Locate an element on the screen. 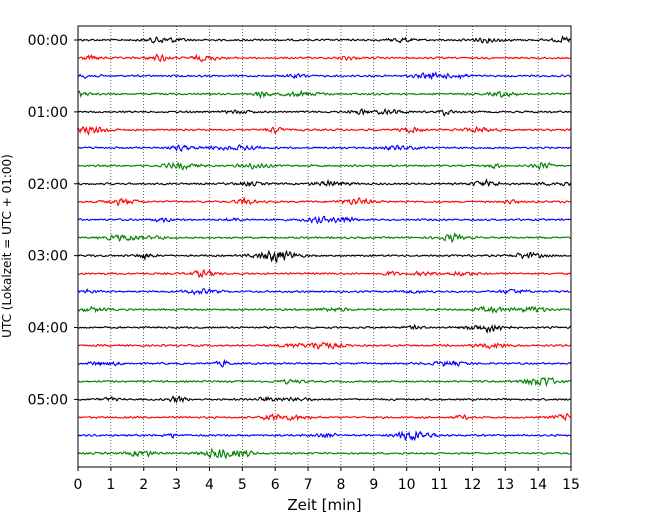 This screenshot has height=520, width=650. x-axis-ticks: 0 1 2 3 4 5 6 7 8 9 10 11 12 13 14 15 is located at coordinates (327, 480).